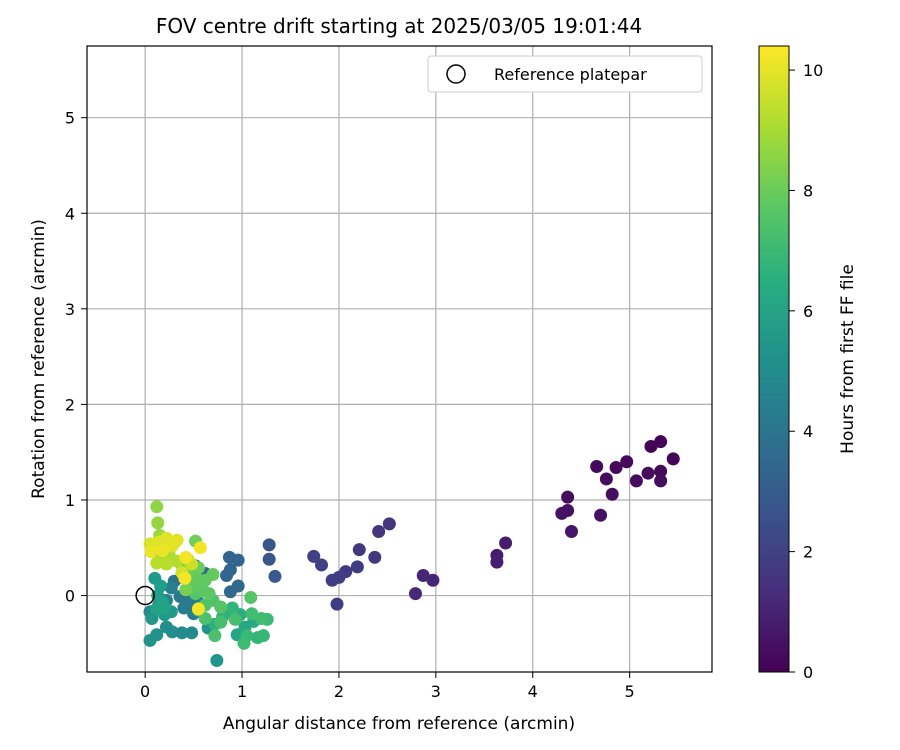 Image resolution: width=900 pixels, height=750 pixels. I want to click on legend-marker-reference, so click(456, 74).